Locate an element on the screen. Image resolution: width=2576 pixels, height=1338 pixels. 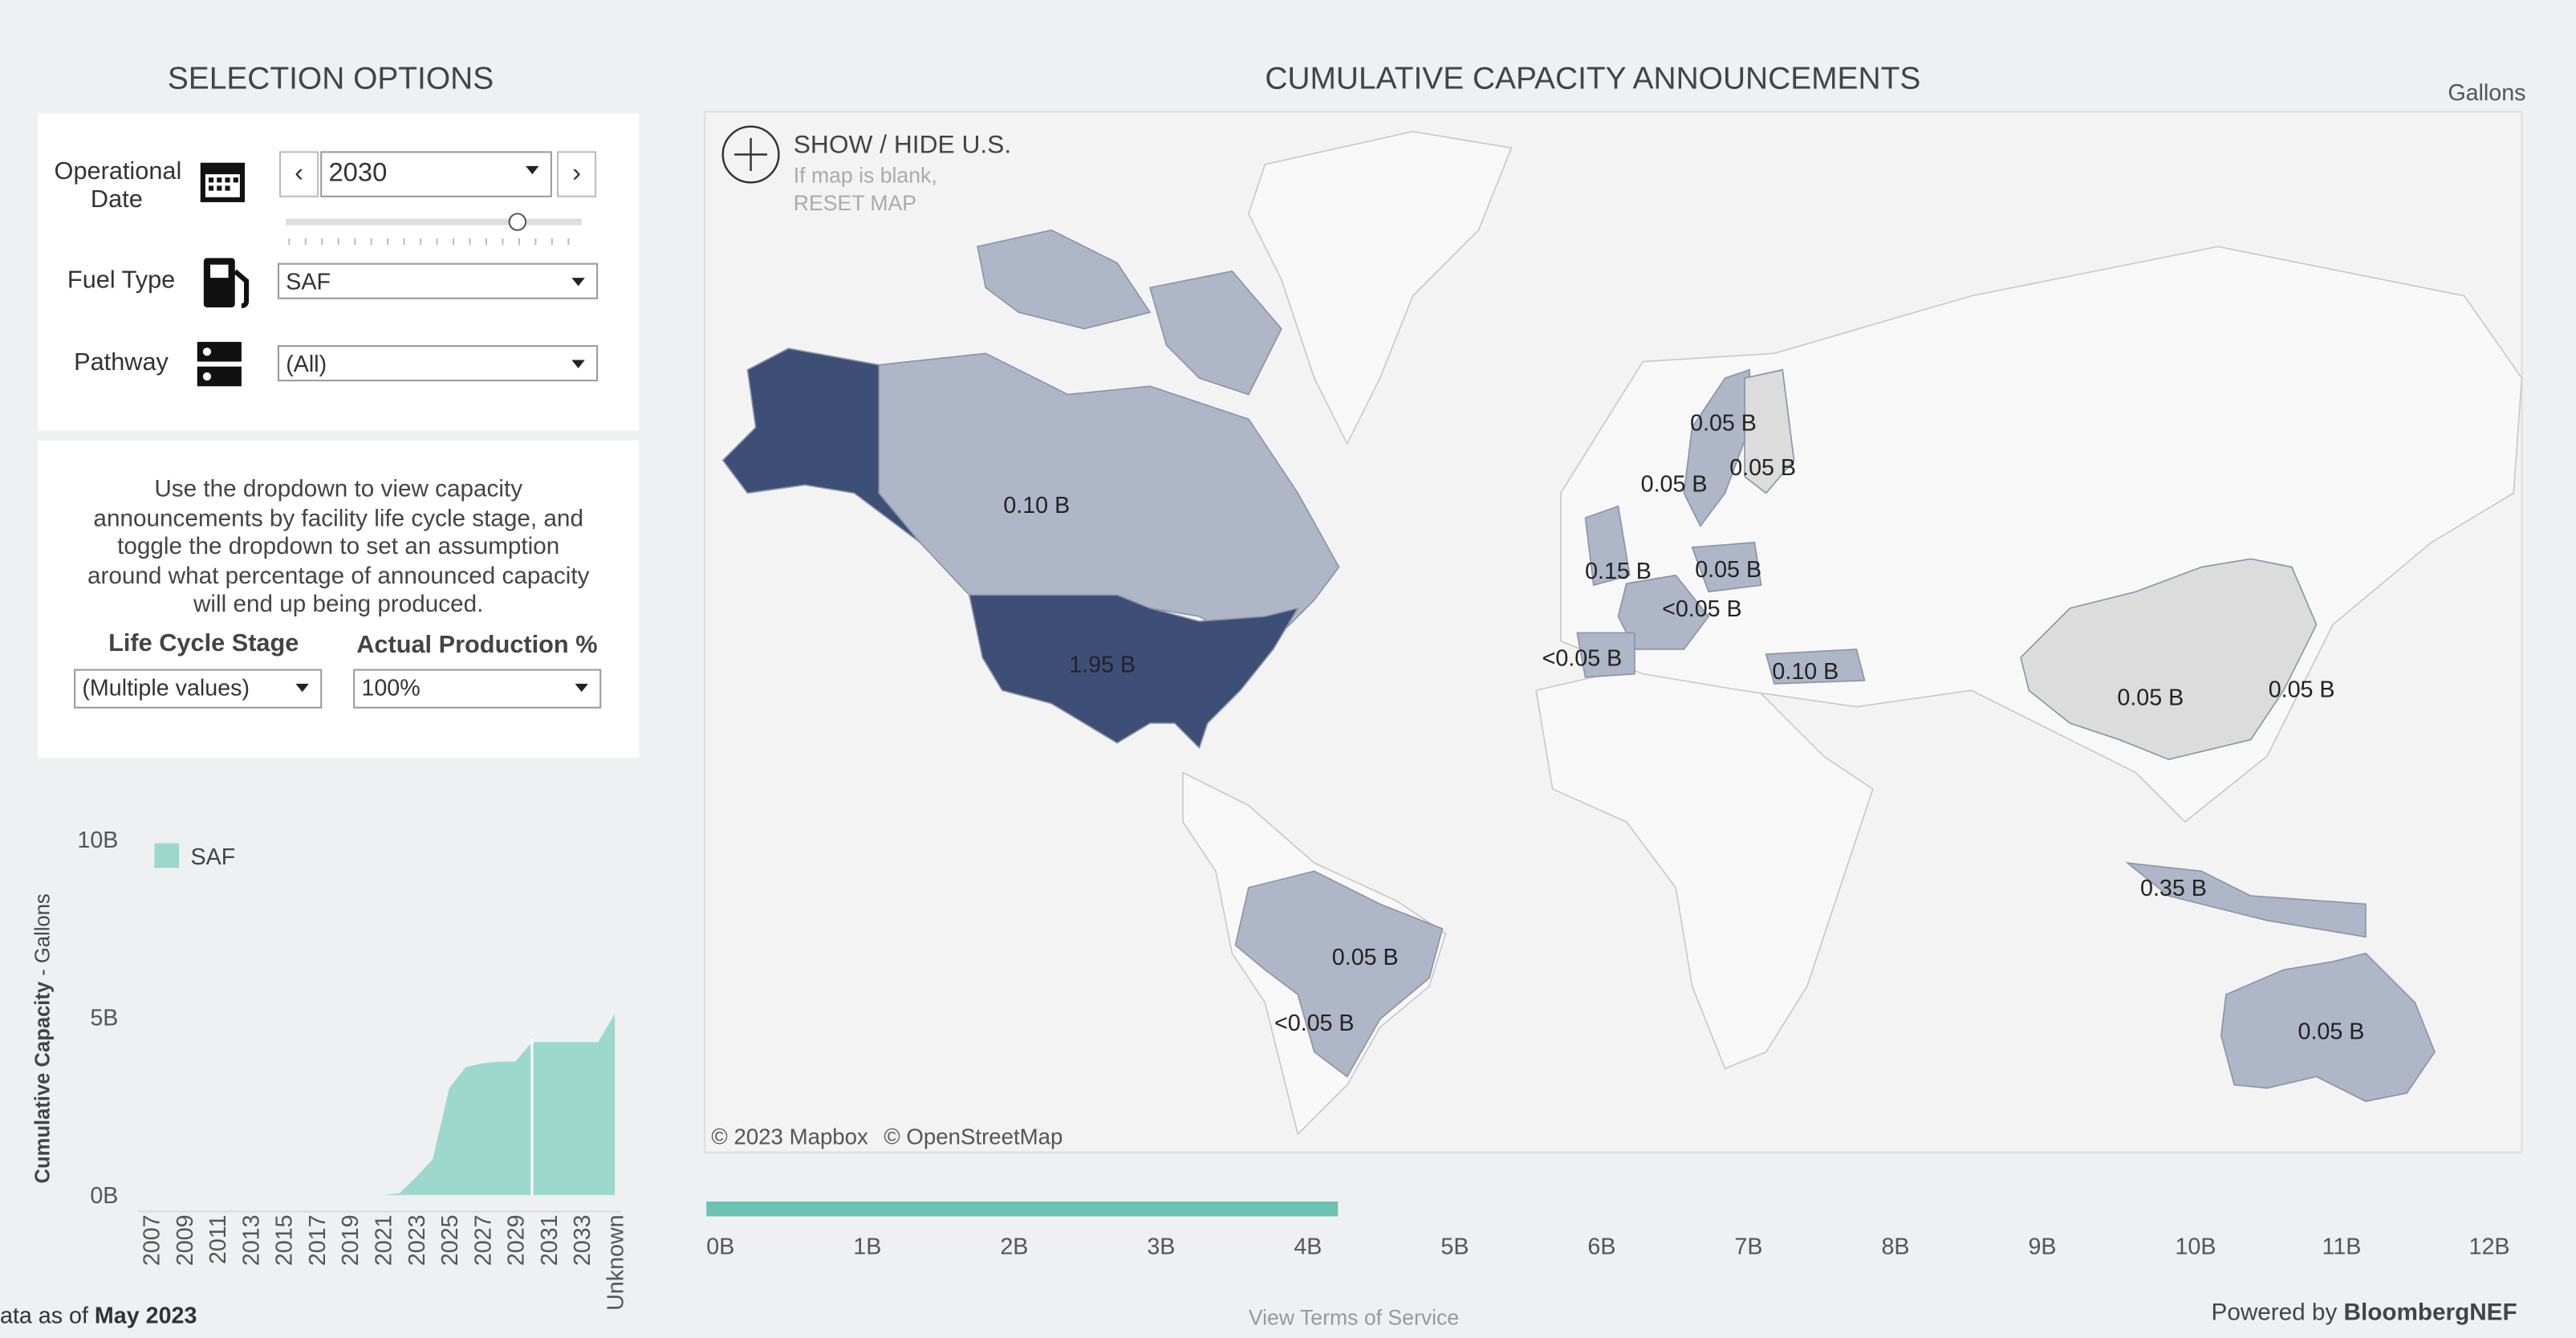
pathway-dropdown: (All) is located at coordinates (438, 363).